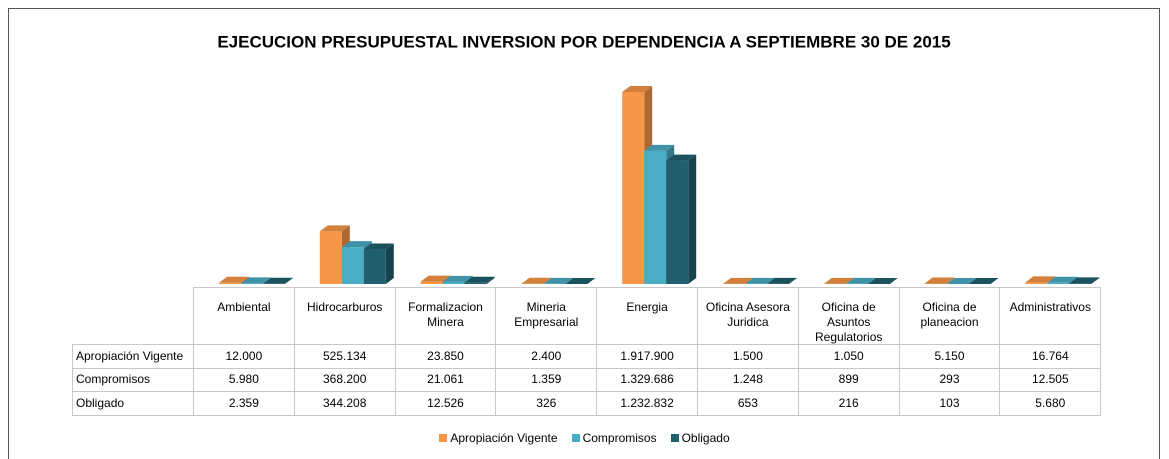 The image size is (1169, 459). I want to click on table-cell: 103, so click(949, 403).